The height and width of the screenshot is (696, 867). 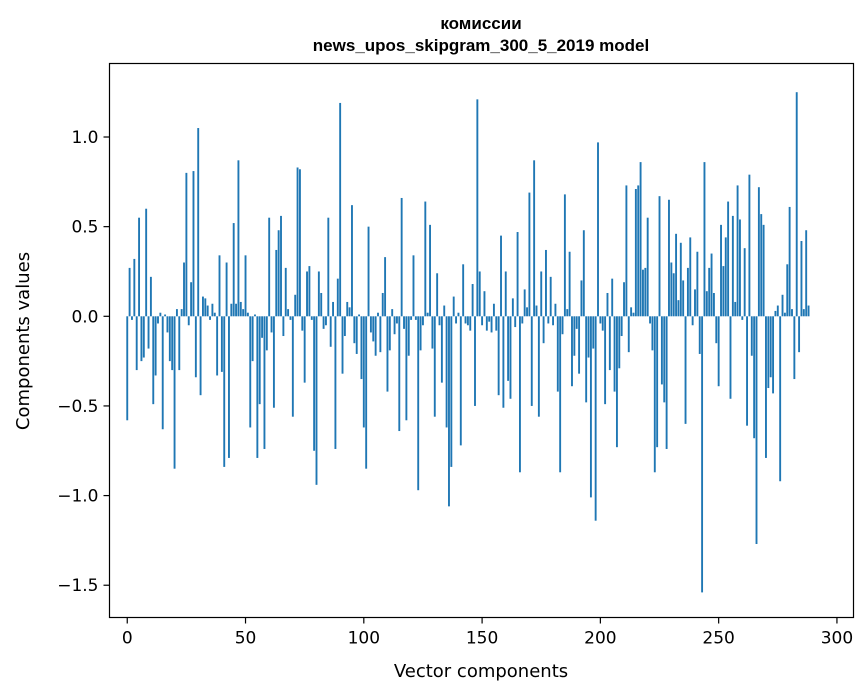 What do you see at coordinates (77, 497) in the screenshot?
I see `y-tick-label: −1.0` at bounding box center [77, 497].